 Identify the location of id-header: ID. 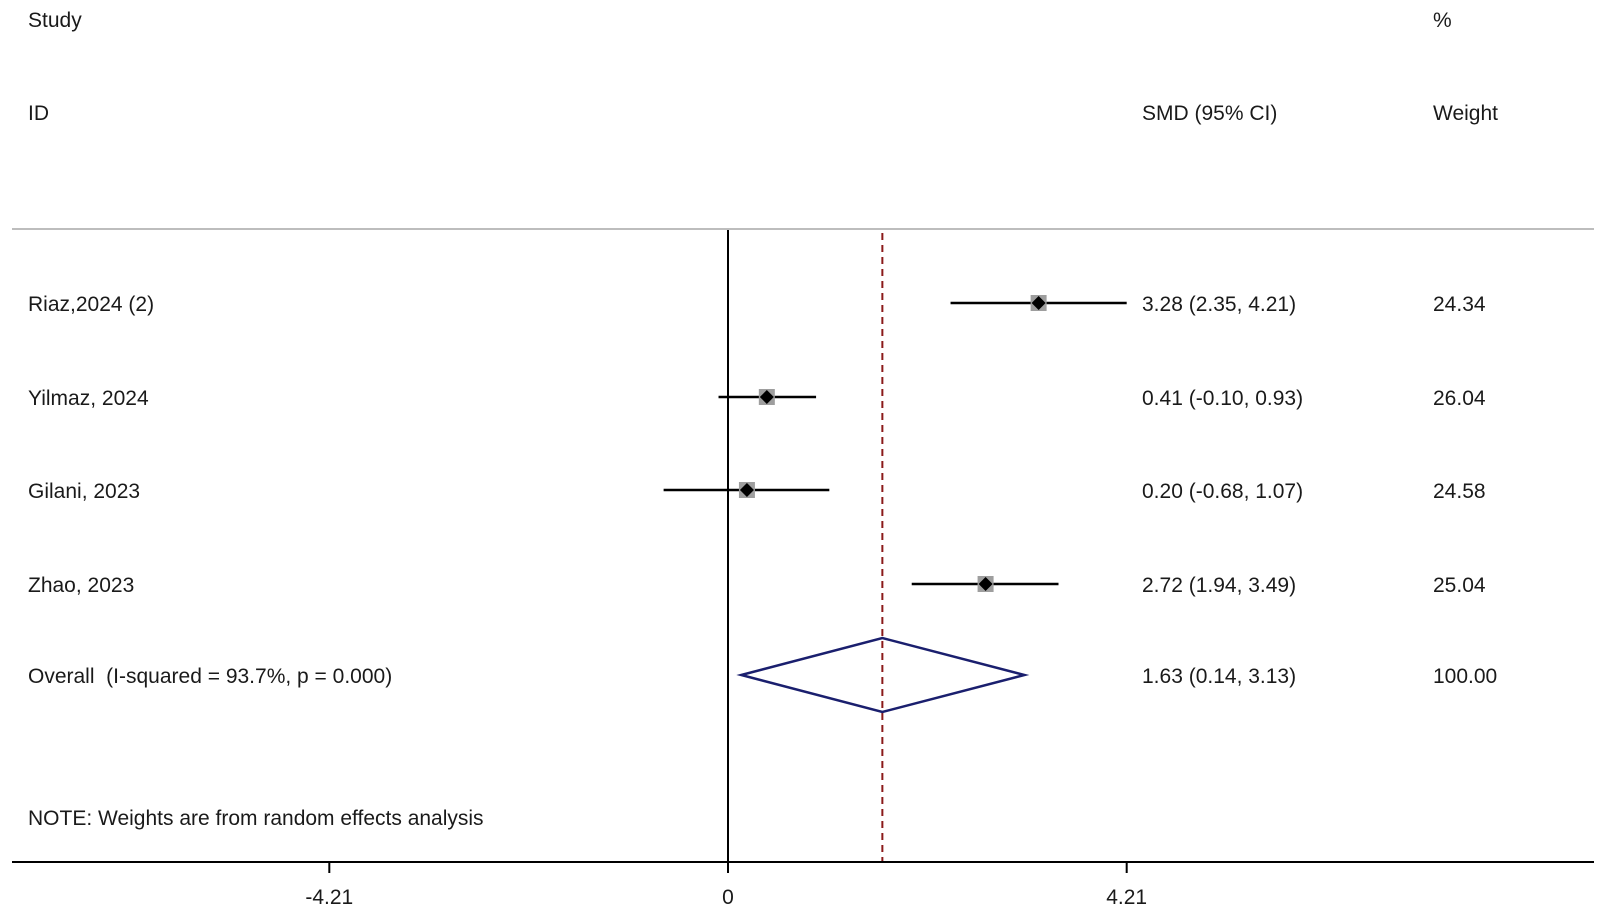
(38, 113).